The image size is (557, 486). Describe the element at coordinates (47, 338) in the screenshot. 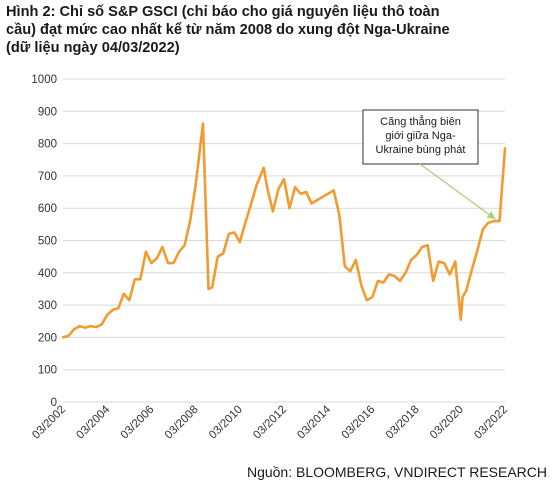

I see `y-tick-label: 200` at that location.